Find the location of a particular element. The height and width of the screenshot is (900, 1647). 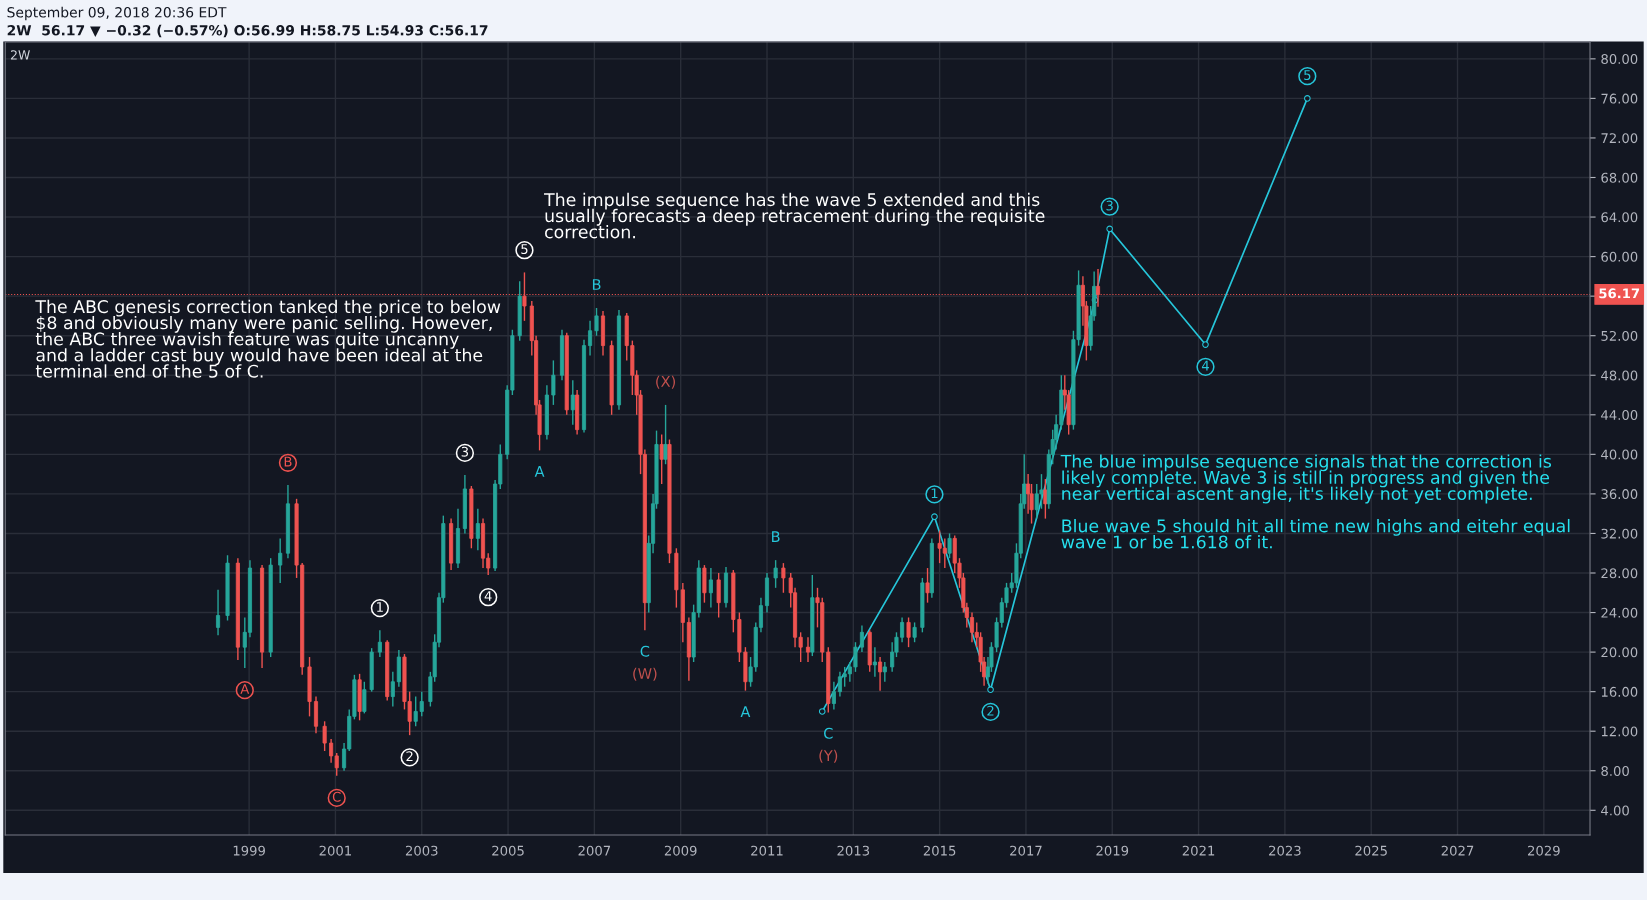

x-tick-label: 2015 is located at coordinates (939, 850).